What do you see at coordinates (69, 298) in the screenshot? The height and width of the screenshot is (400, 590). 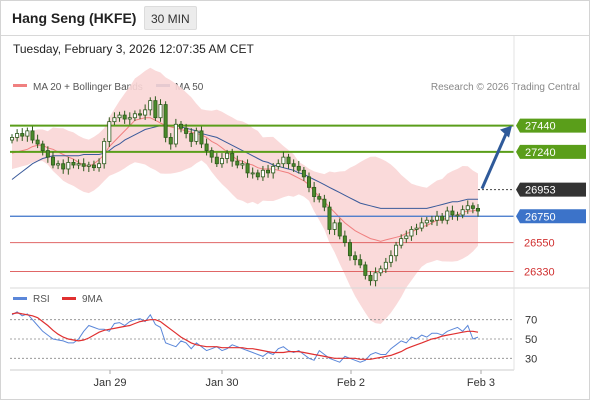 I see `ma9-legend-swatch` at bounding box center [69, 298].